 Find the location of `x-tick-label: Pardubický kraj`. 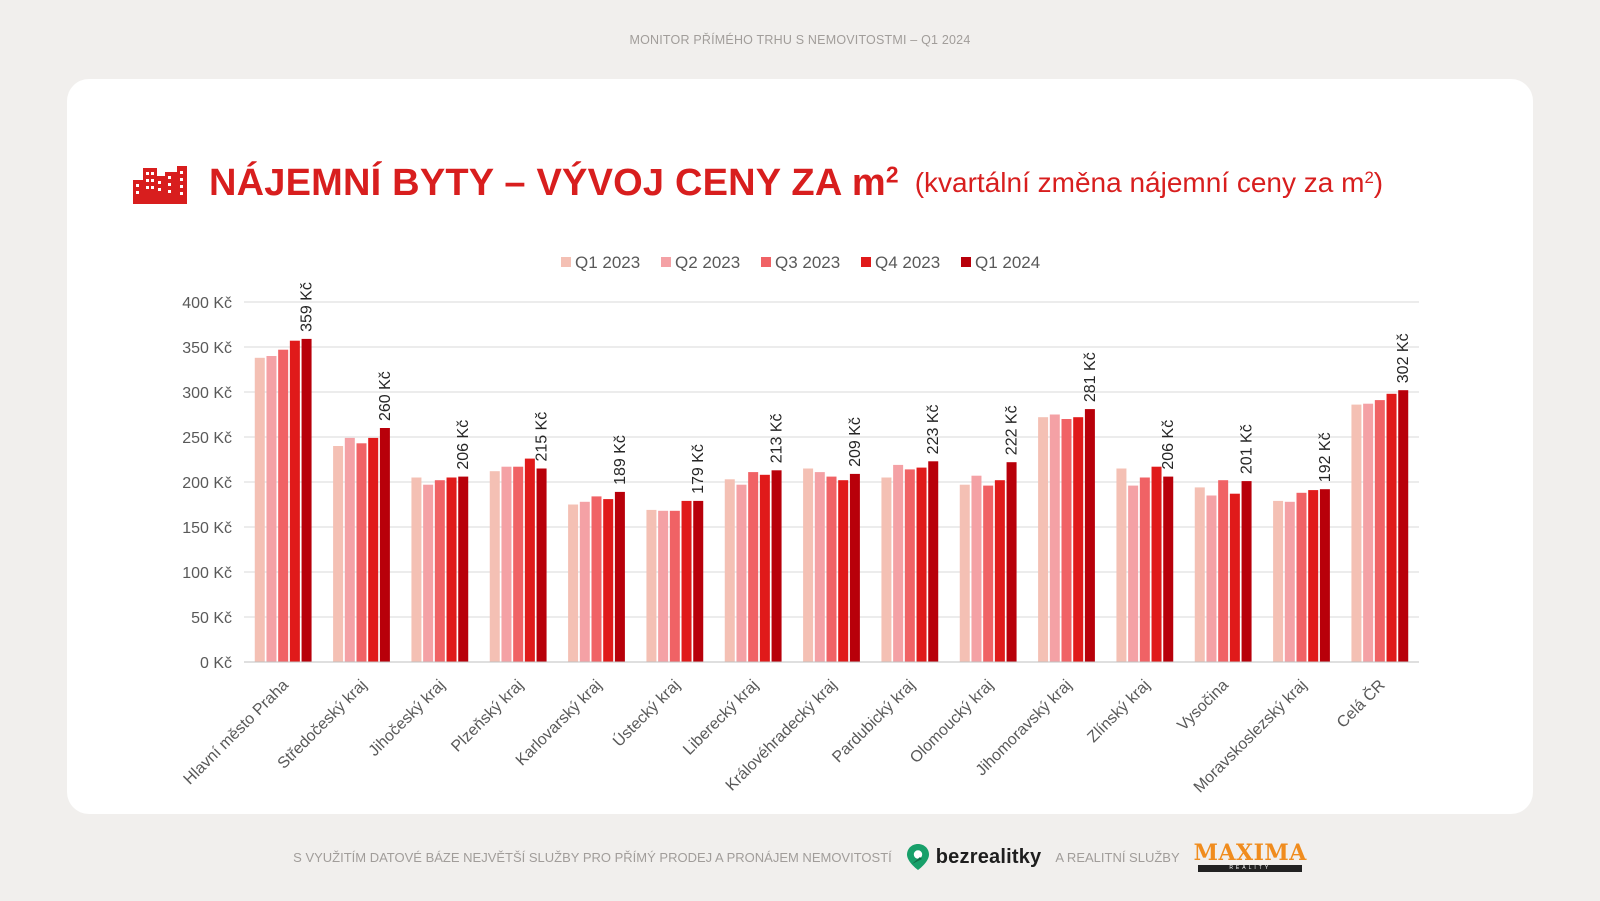

x-tick-label: Pardubický kraj is located at coordinates (873, 721).